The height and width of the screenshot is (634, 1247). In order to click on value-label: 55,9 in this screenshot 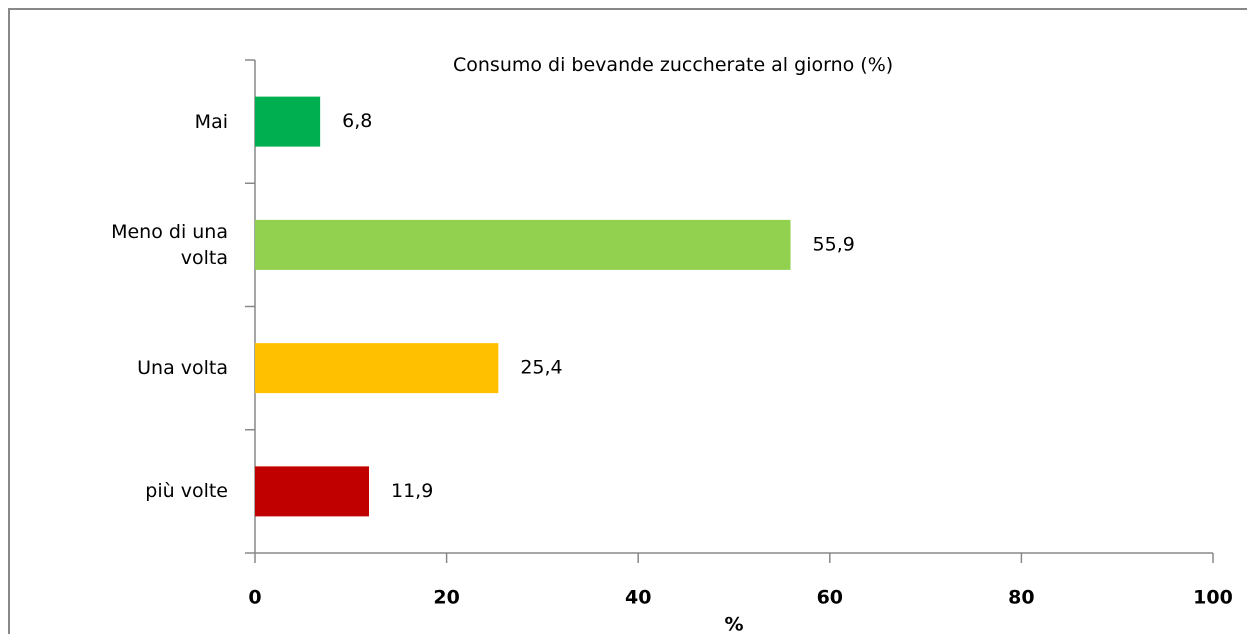, I will do `click(834, 244)`.